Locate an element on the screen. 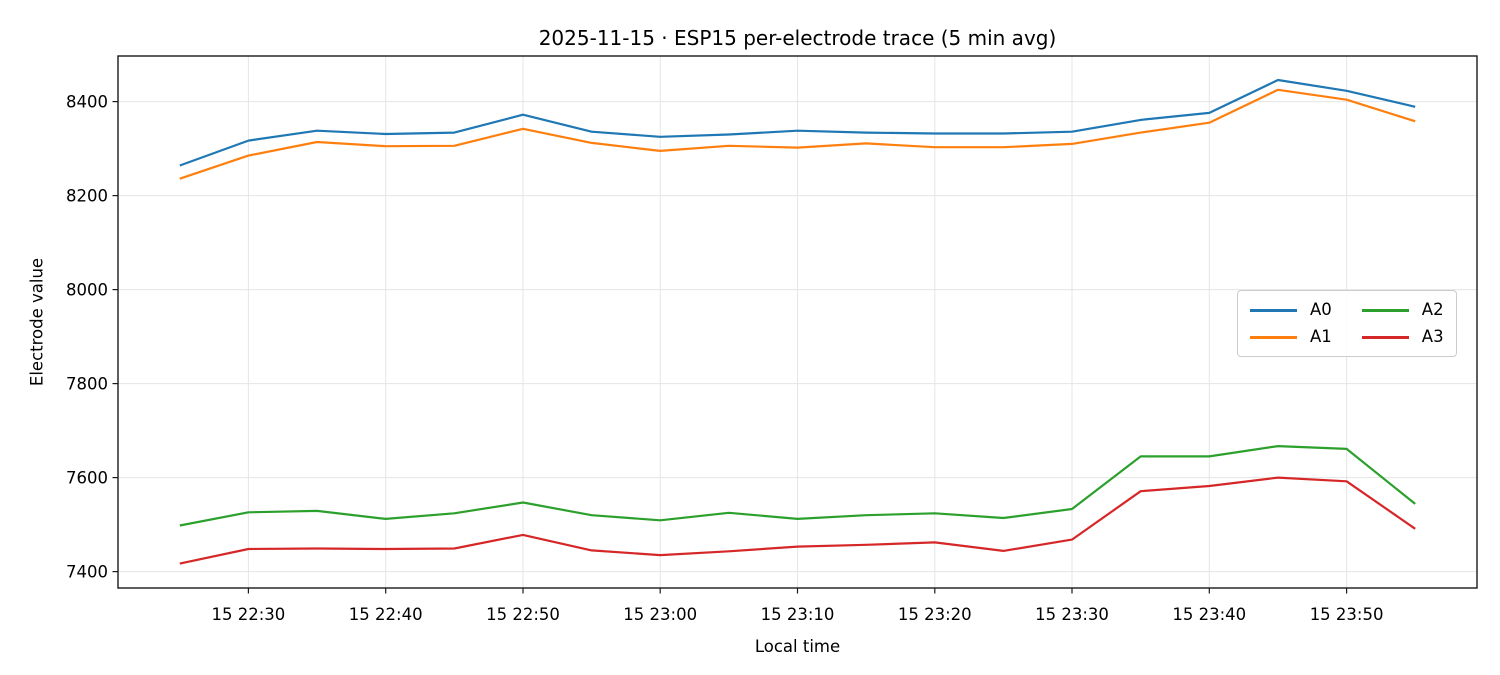  x-axis-label: Local time is located at coordinates (797, 646).